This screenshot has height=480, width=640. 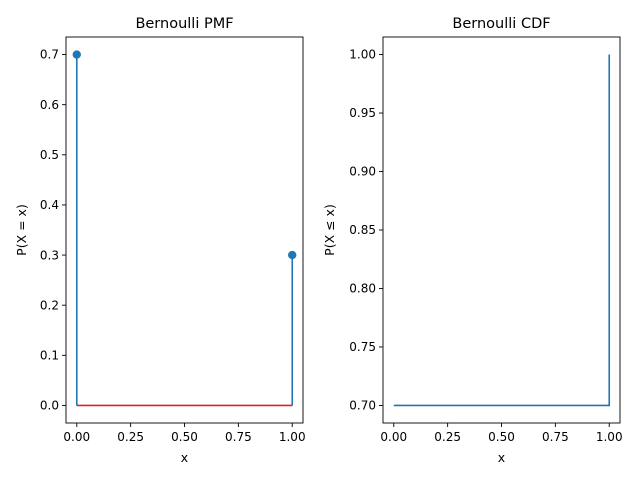 I want to click on cdf-x-ticks: 0.00 0.25 0.50 0.75 1.00, so click(x=501, y=433).